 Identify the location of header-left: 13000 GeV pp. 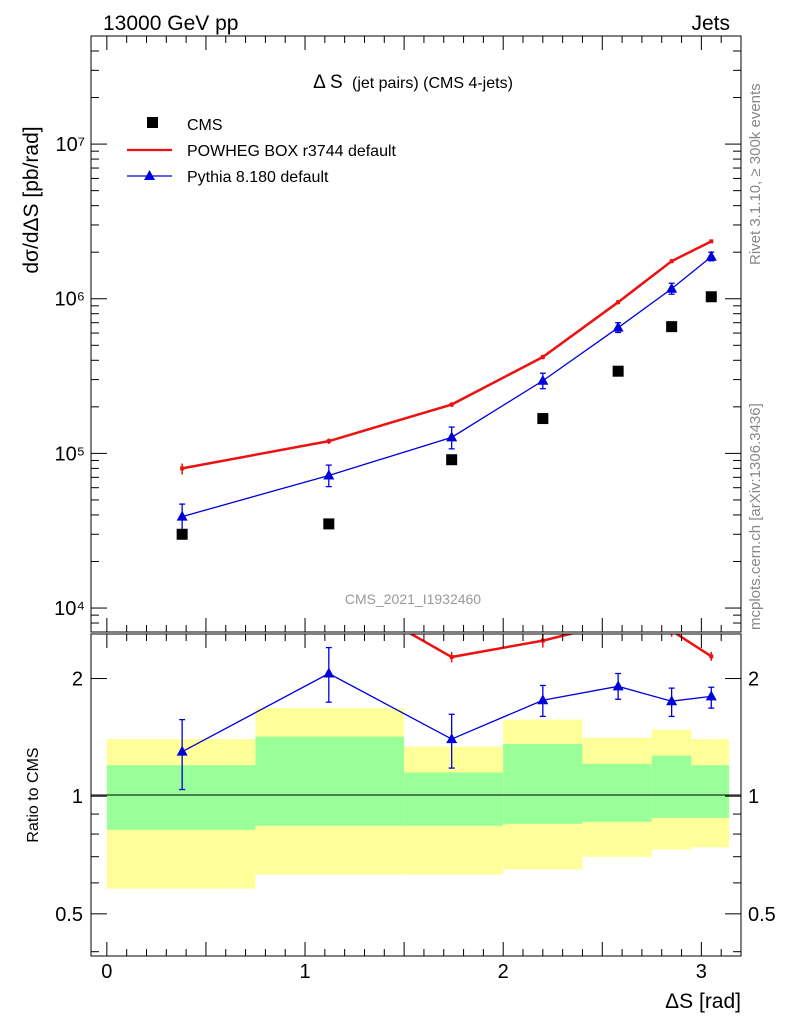
(170, 23).